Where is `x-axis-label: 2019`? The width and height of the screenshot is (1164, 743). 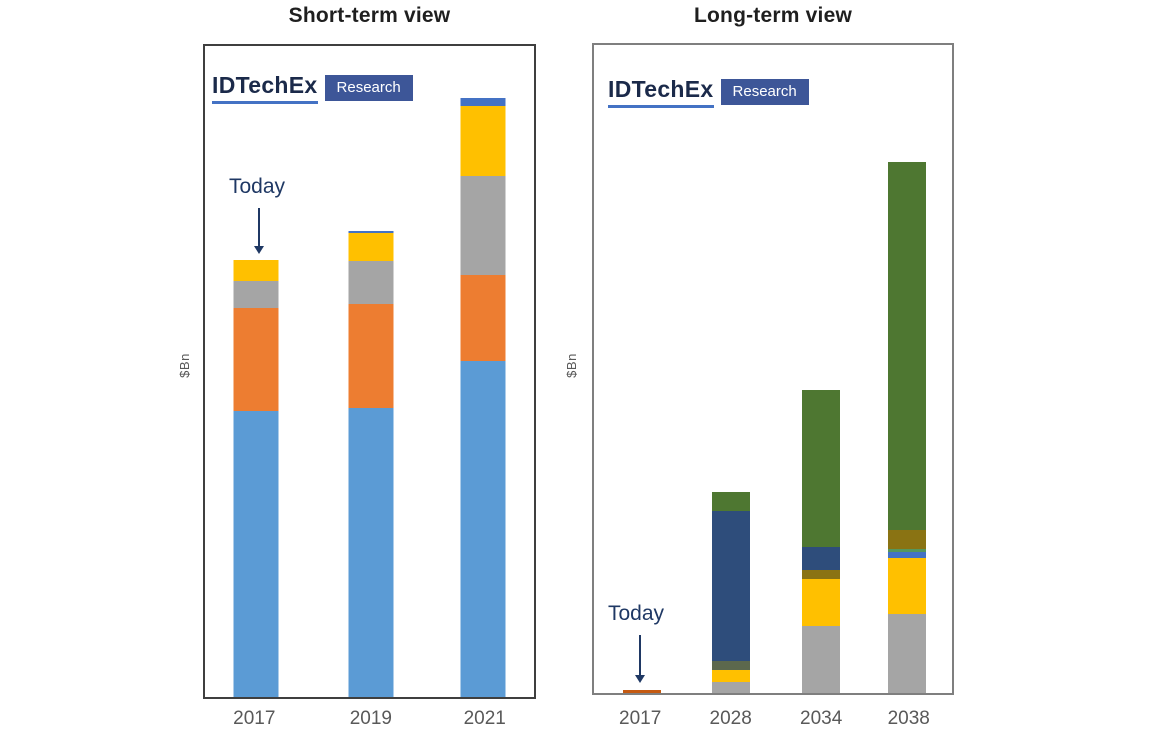 x-axis-label: 2019 is located at coordinates (370, 718).